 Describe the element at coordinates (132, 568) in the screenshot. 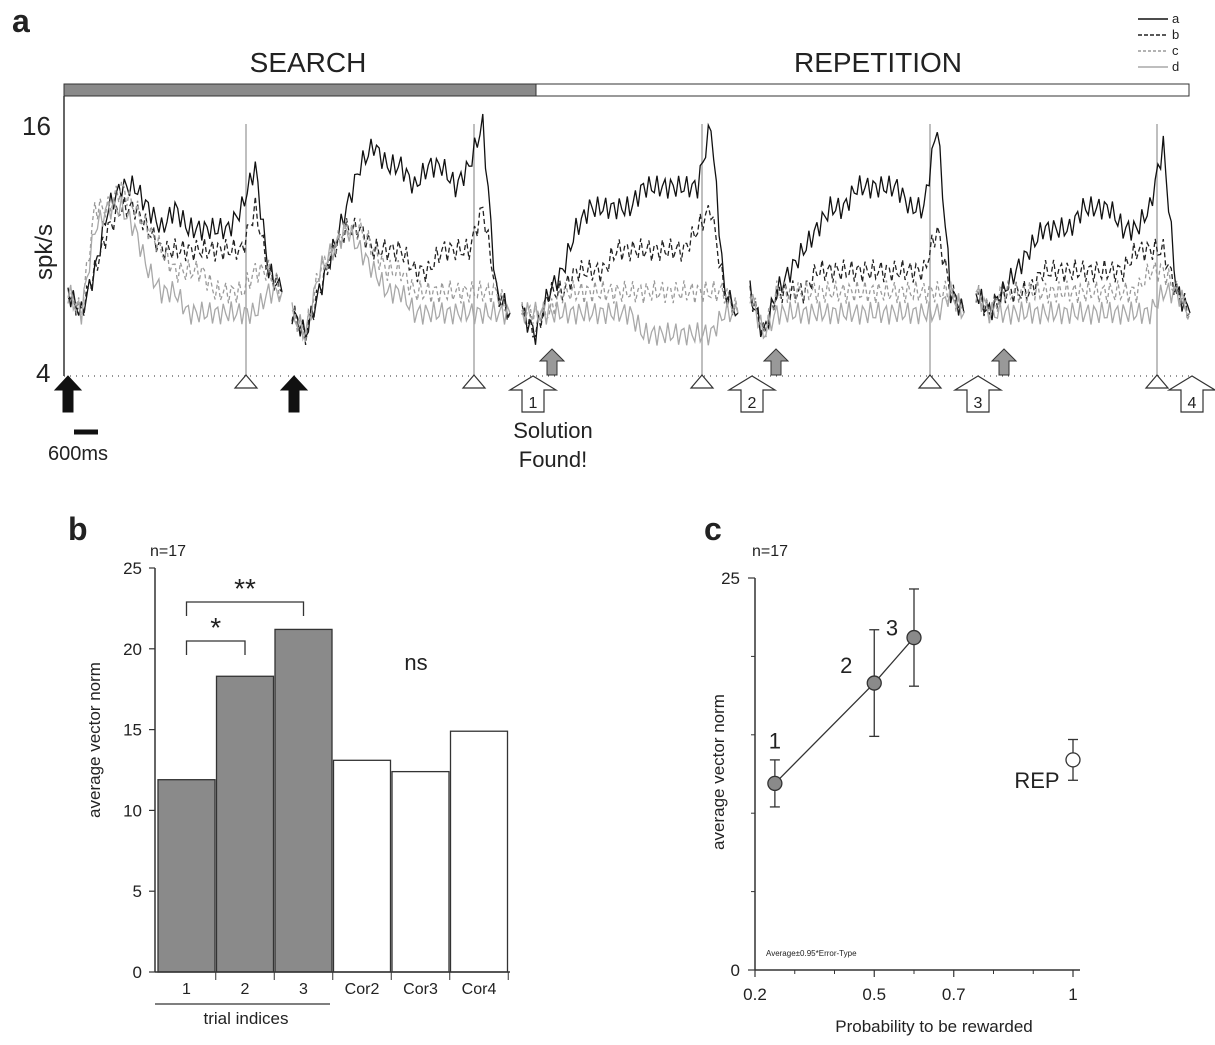

I see `ytick-label-25: 25` at that location.